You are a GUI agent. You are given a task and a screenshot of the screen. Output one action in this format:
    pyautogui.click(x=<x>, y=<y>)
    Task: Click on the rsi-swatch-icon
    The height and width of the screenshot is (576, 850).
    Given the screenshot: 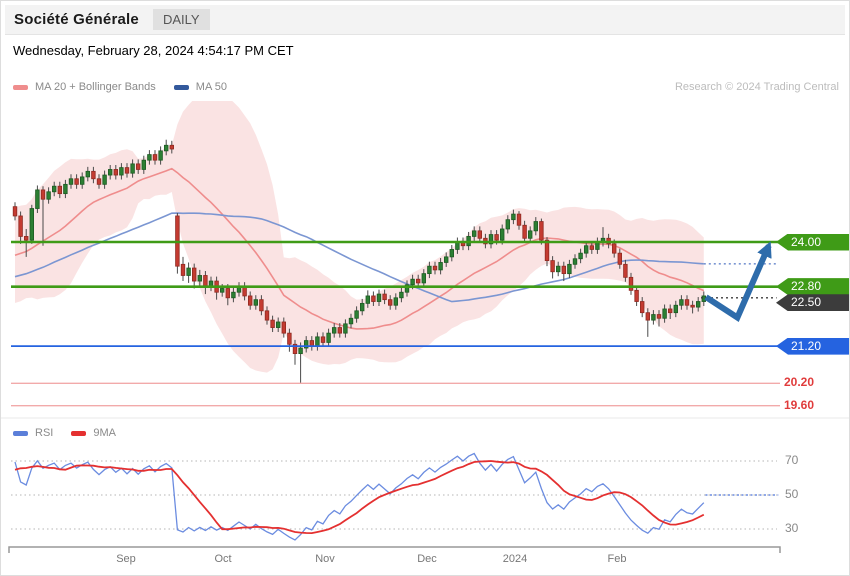 What is the action you would take?
    pyautogui.click(x=20, y=433)
    